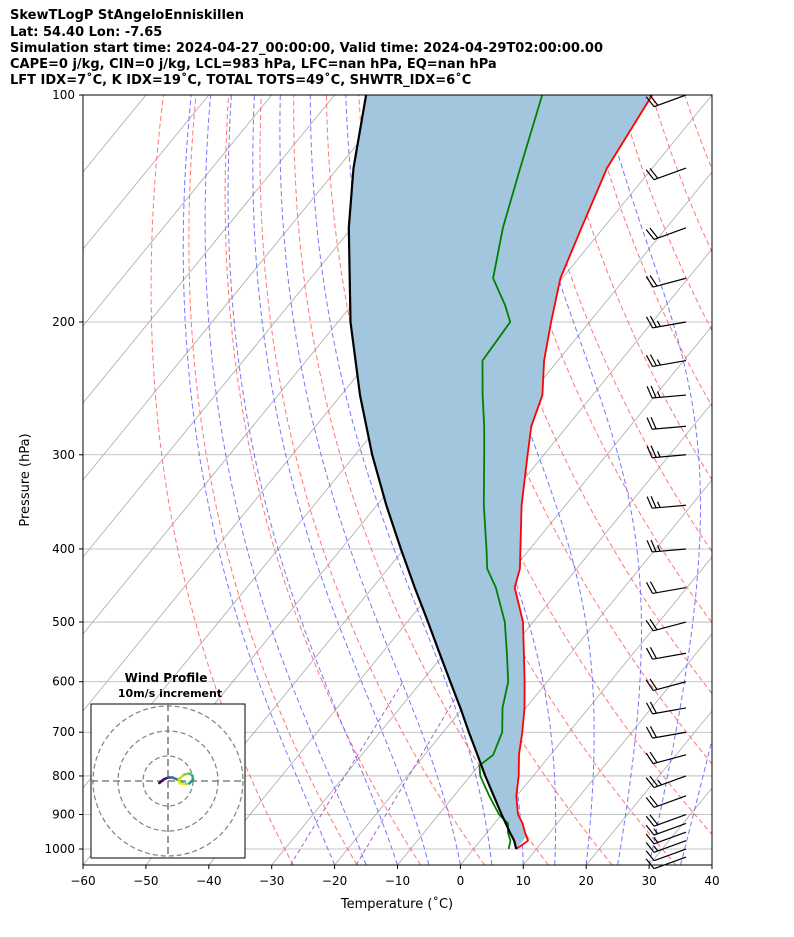 The width and height of the screenshot is (794, 937). Describe the element at coordinates (145, 881) in the screenshot. I see `x-tick-label: −50` at that location.